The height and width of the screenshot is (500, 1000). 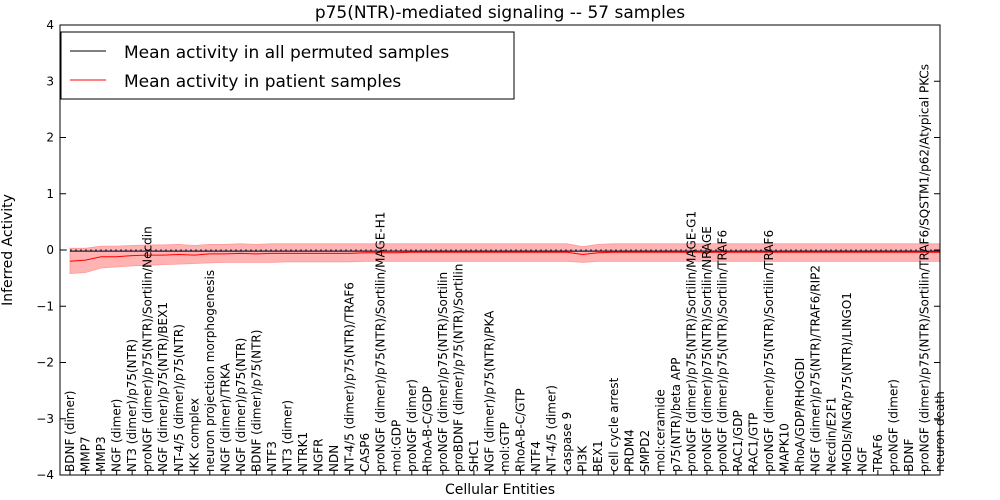 What do you see at coordinates (101, 454) in the screenshot?
I see `x-tick-label: MMP3` at bounding box center [101, 454].